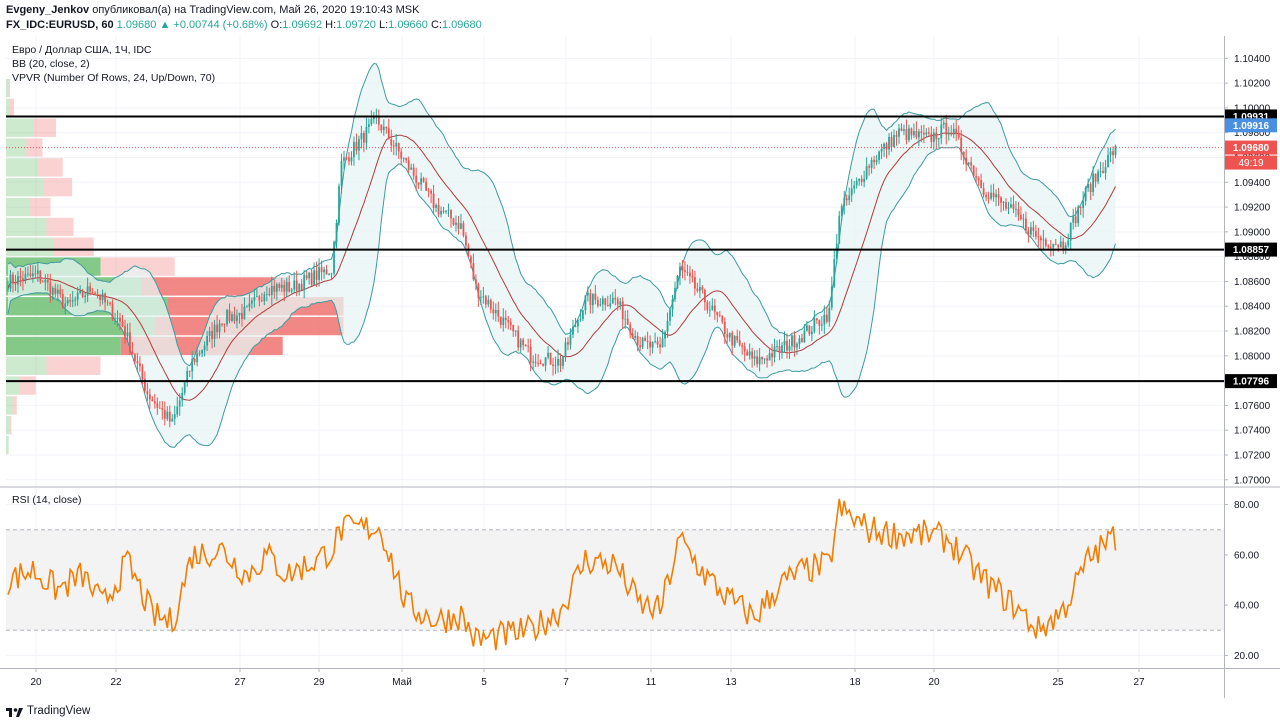  What do you see at coordinates (640, 713) in the screenshot?
I see `footer: TradingView` at bounding box center [640, 713].